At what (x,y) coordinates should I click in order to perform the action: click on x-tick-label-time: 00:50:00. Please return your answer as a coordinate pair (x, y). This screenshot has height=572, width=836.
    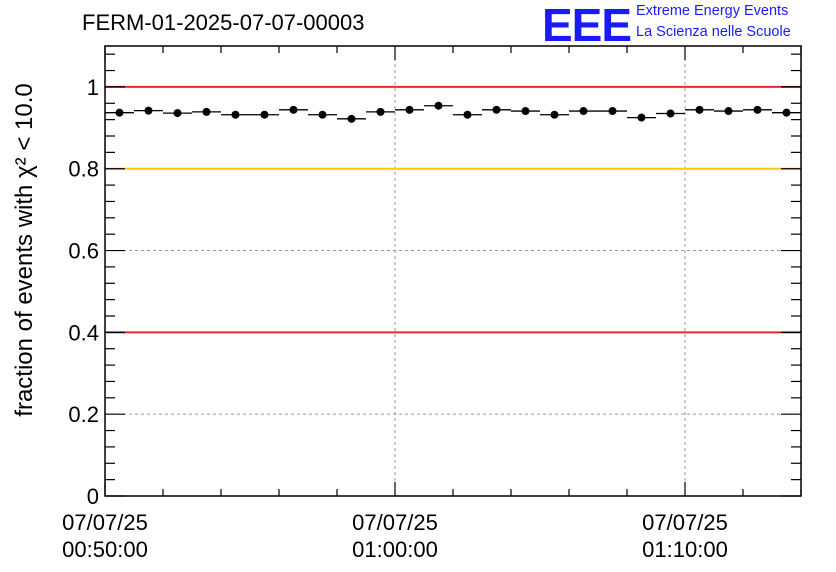
    Looking at the image, I should click on (105, 549).